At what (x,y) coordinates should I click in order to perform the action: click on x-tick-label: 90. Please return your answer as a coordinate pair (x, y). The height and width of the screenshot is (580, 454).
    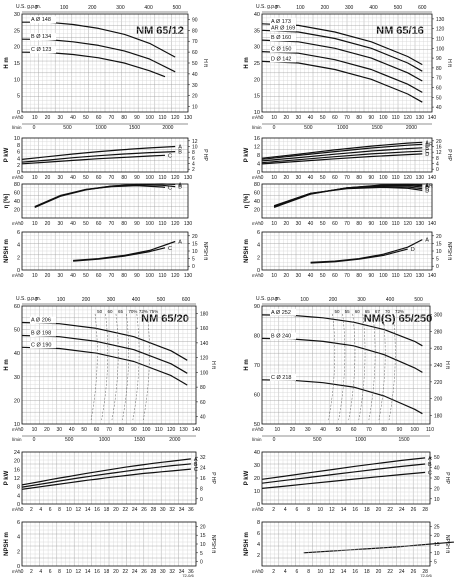
    Looking at the image, I should click on (372, 224).